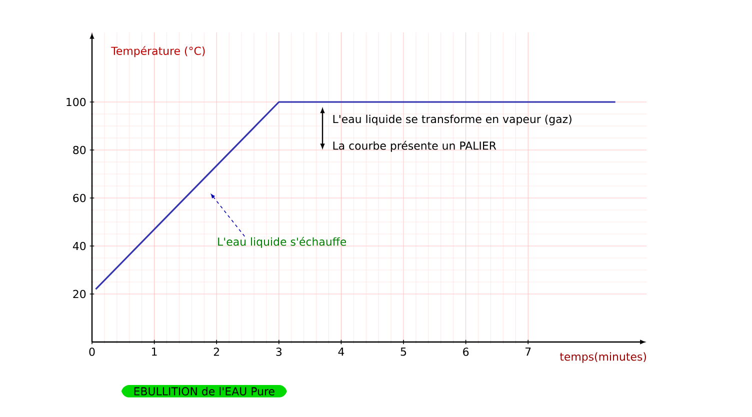 This screenshot has height=417, width=752. I want to click on x-tick-label: 0, so click(92, 352).